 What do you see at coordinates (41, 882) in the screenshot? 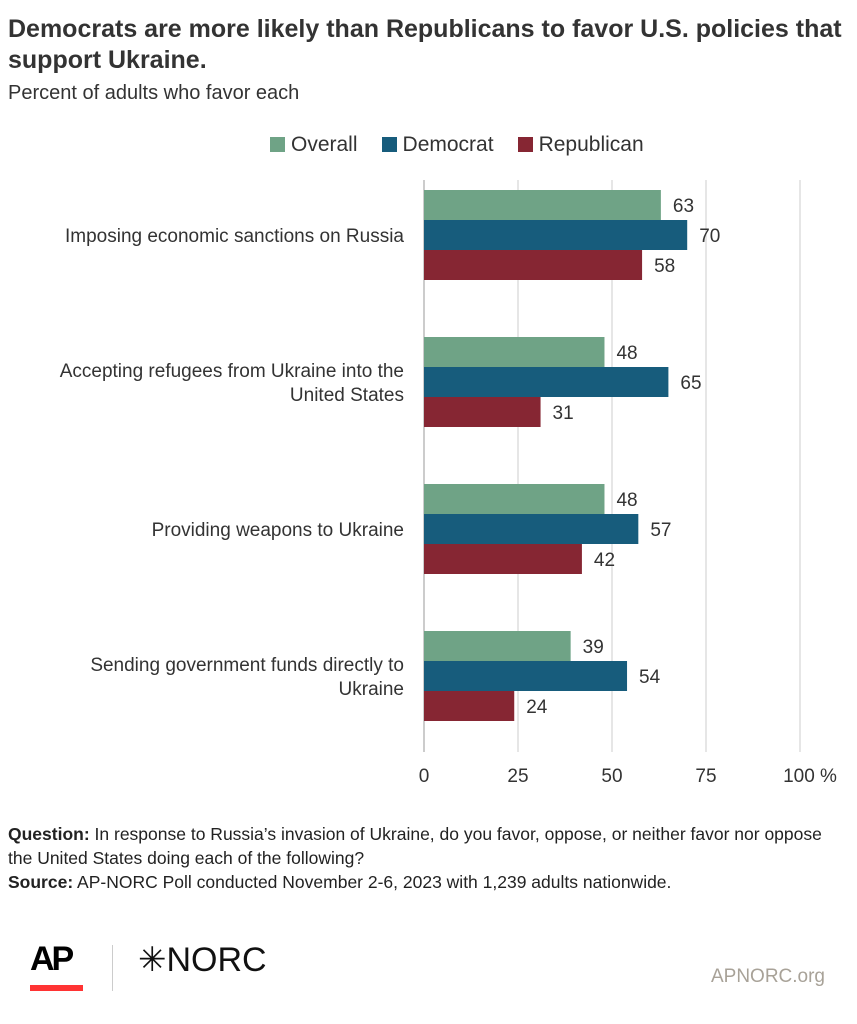
I see `source-label: Source:` at bounding box center [41, 882].